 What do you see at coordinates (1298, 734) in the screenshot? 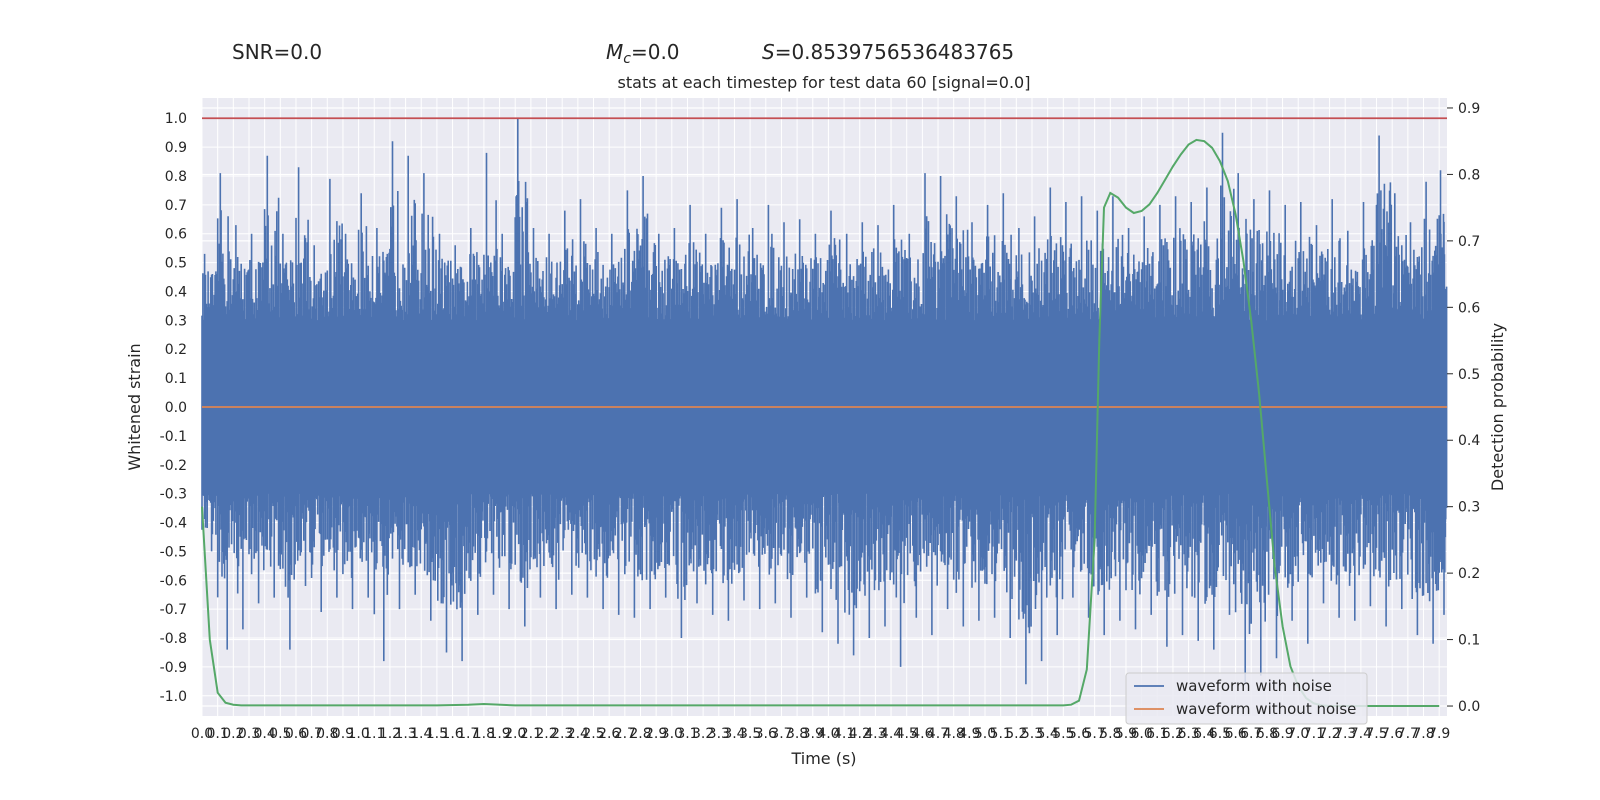
I see `x-tick-label: 7.0` at bounding box center [1298, 734].